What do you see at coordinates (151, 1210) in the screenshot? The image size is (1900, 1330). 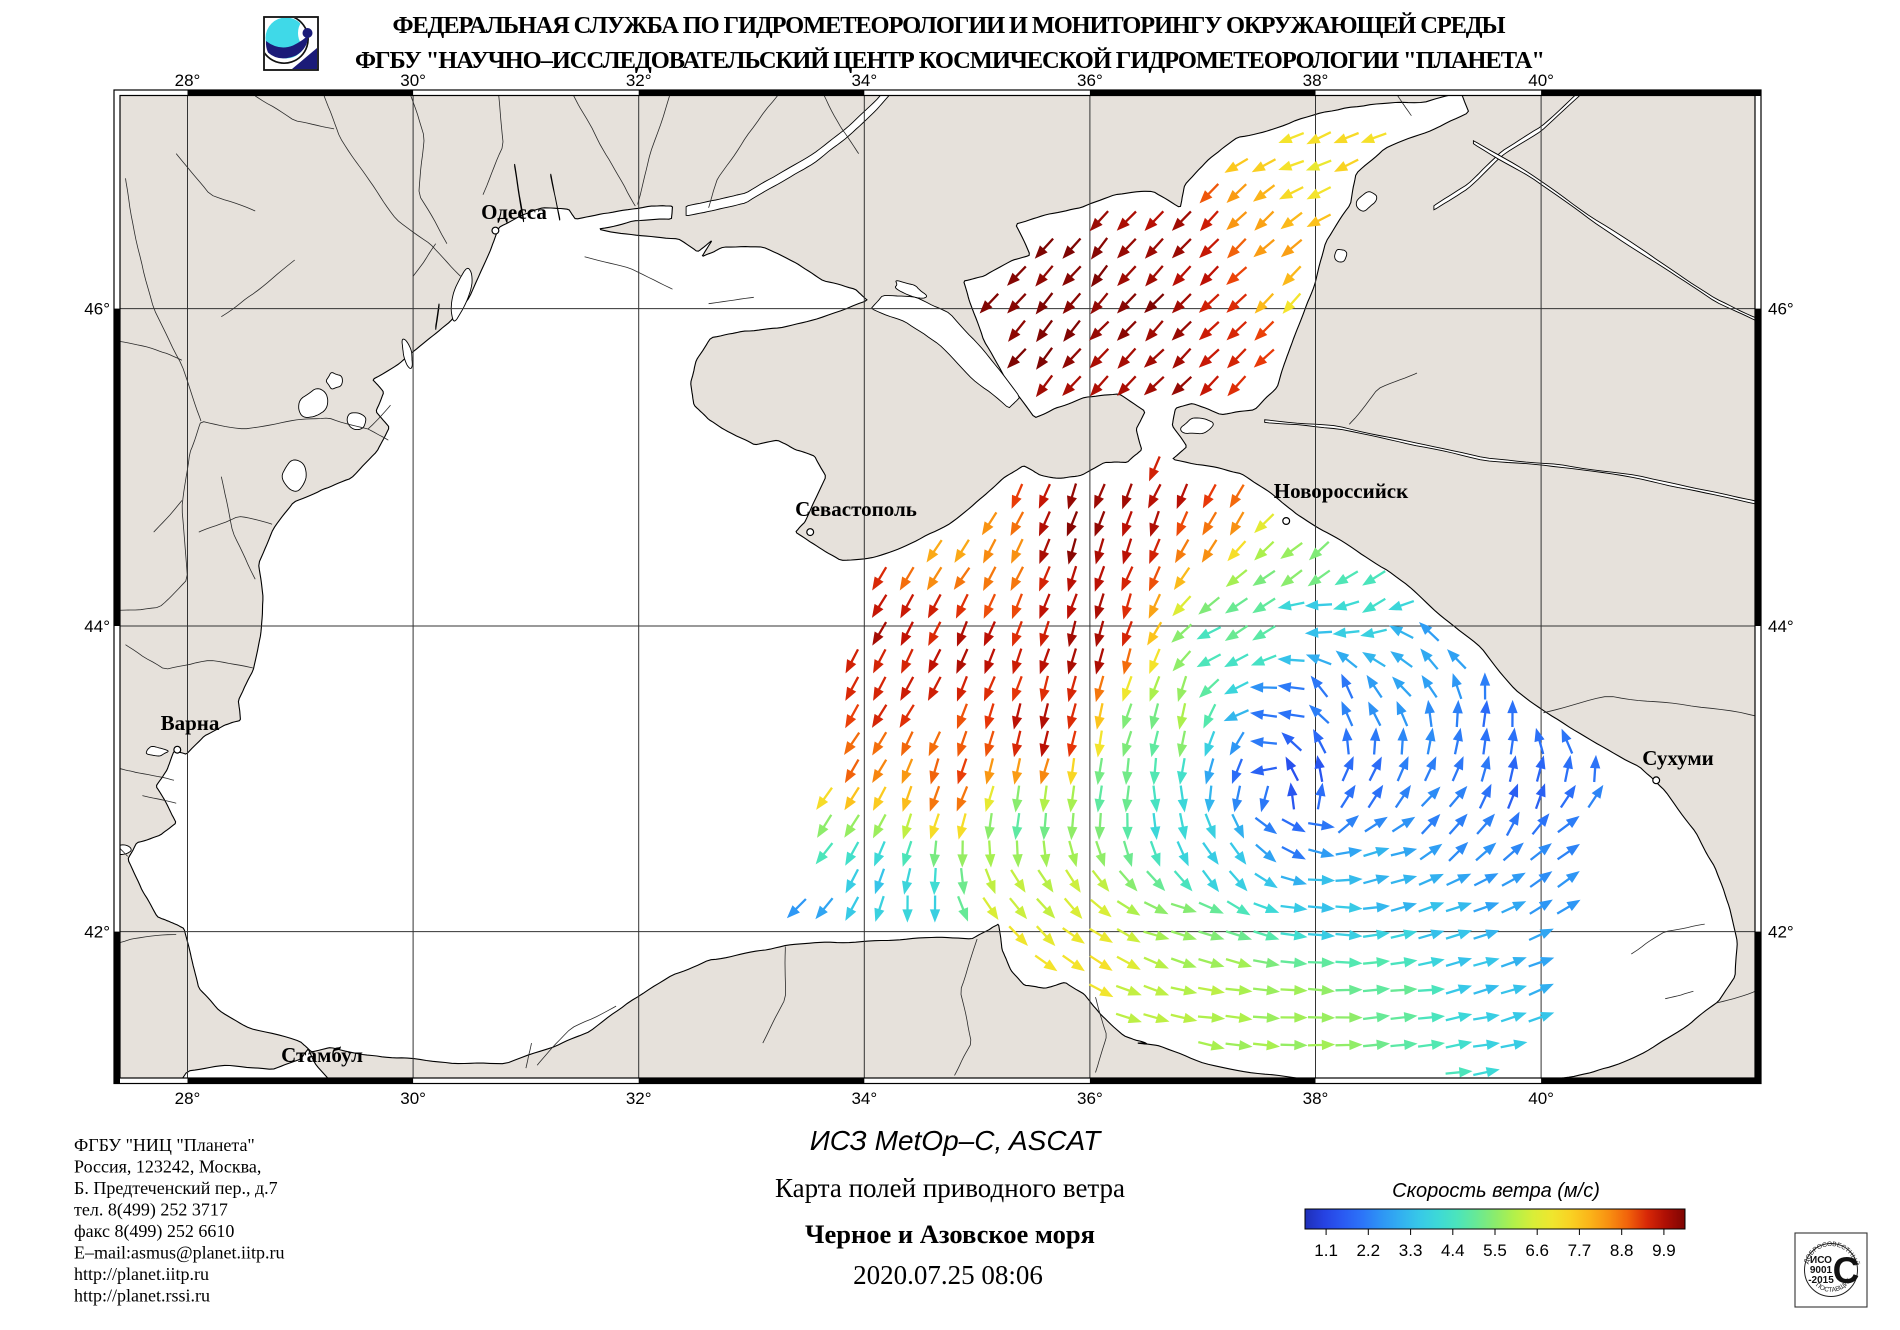 I see `svg-text: тел. 8(499) 252 3717` at bounding box center [151, 1210].